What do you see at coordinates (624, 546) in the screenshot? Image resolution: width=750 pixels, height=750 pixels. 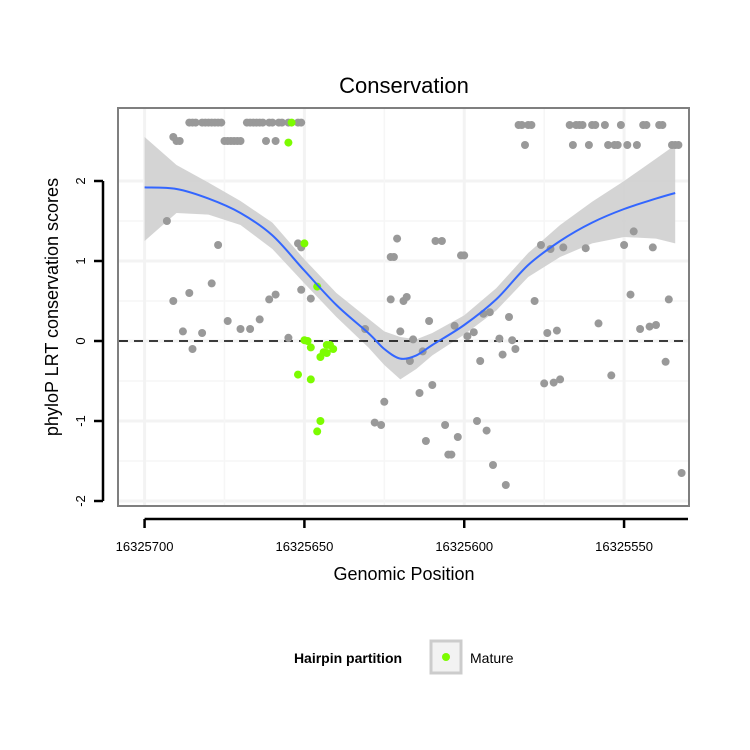 I see `x-tick-label: 16325550` at bounding box center [624, 546].